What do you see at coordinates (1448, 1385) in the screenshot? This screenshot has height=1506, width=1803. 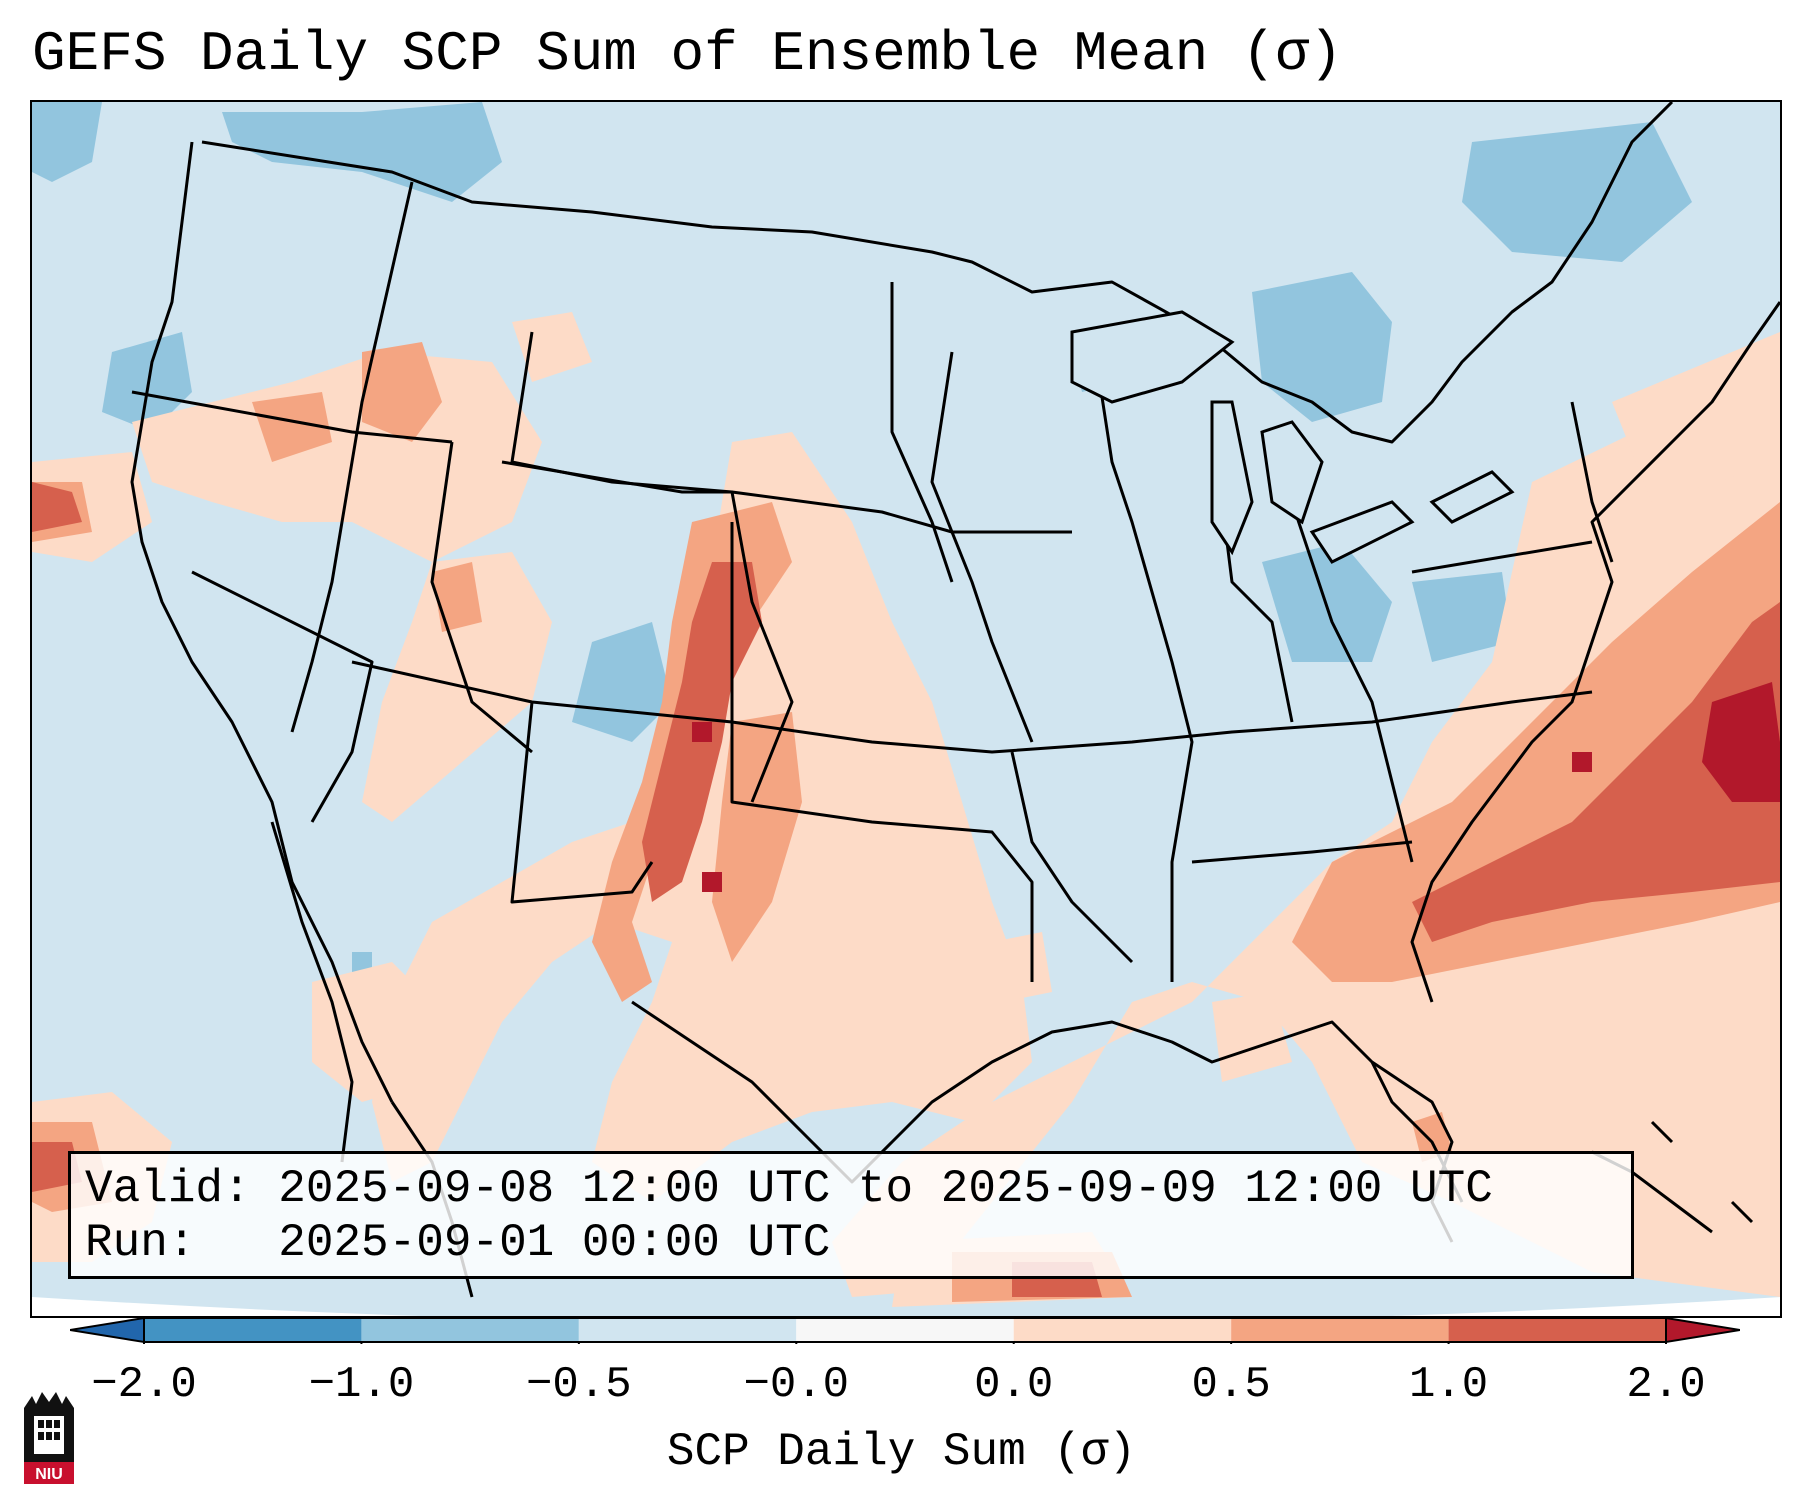 I see `colorbar-tick-label: 1.0` at bounding box center [1448, 1385].